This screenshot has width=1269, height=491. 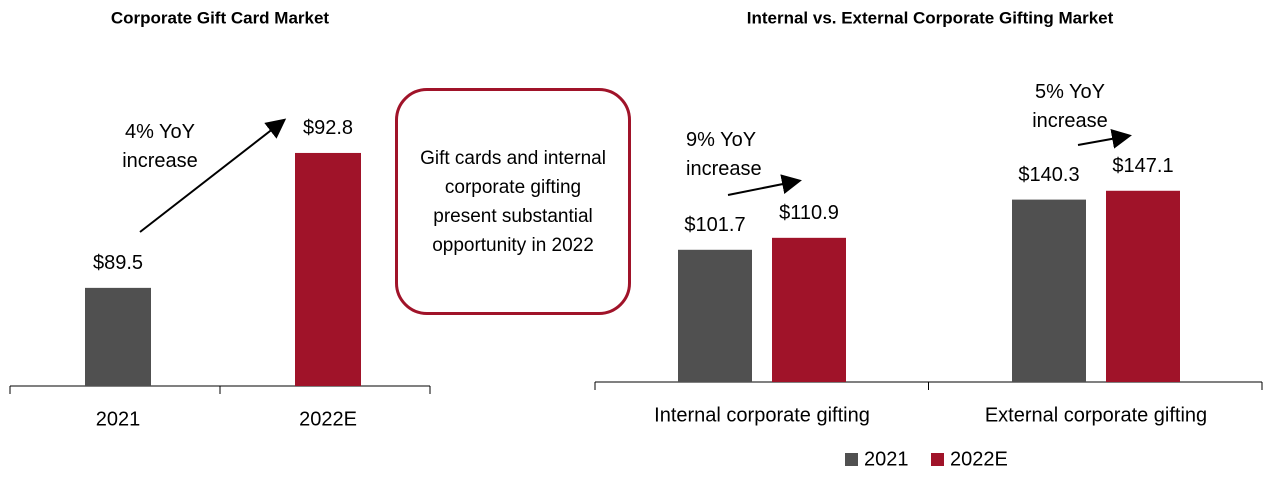 What do you see at coordinates (1070, 106) in the screenshot?
I see `annotation: 5% YoY increase` at bounding box center [1070, 106].